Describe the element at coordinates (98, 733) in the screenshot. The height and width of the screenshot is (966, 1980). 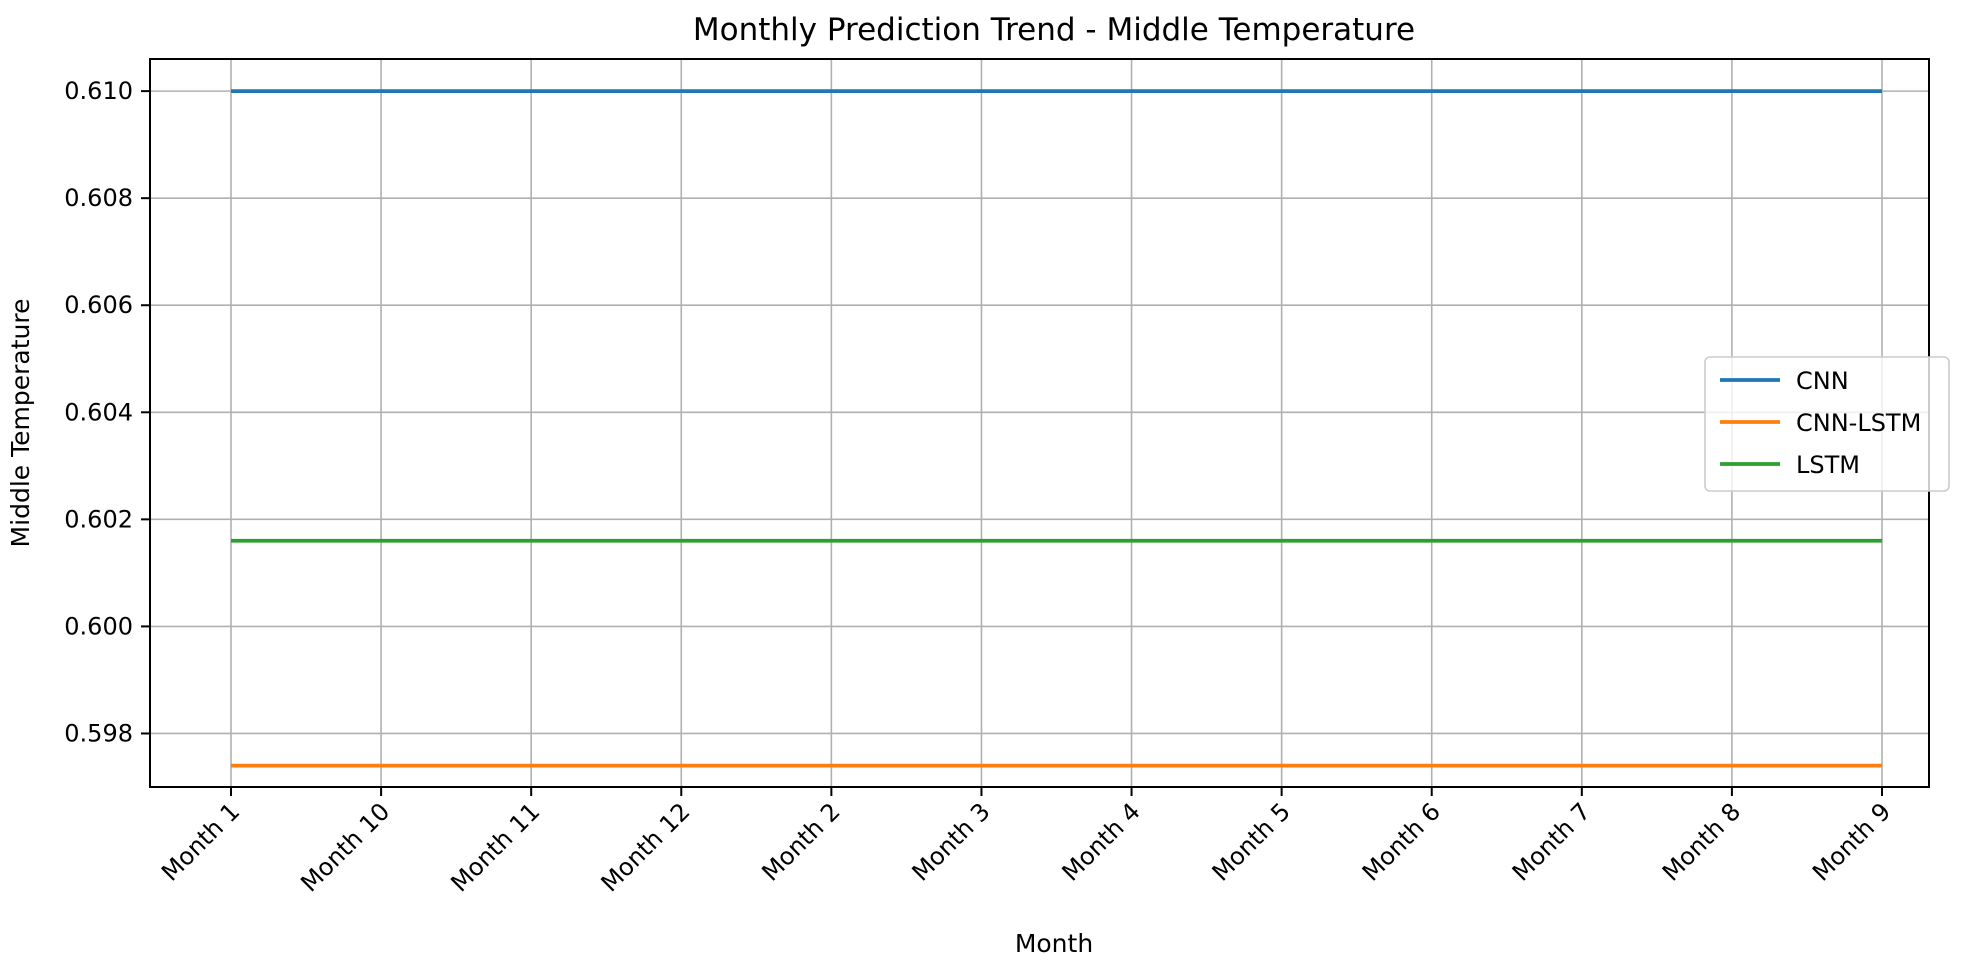
I see `y-tick-label: 0.598` at that location.